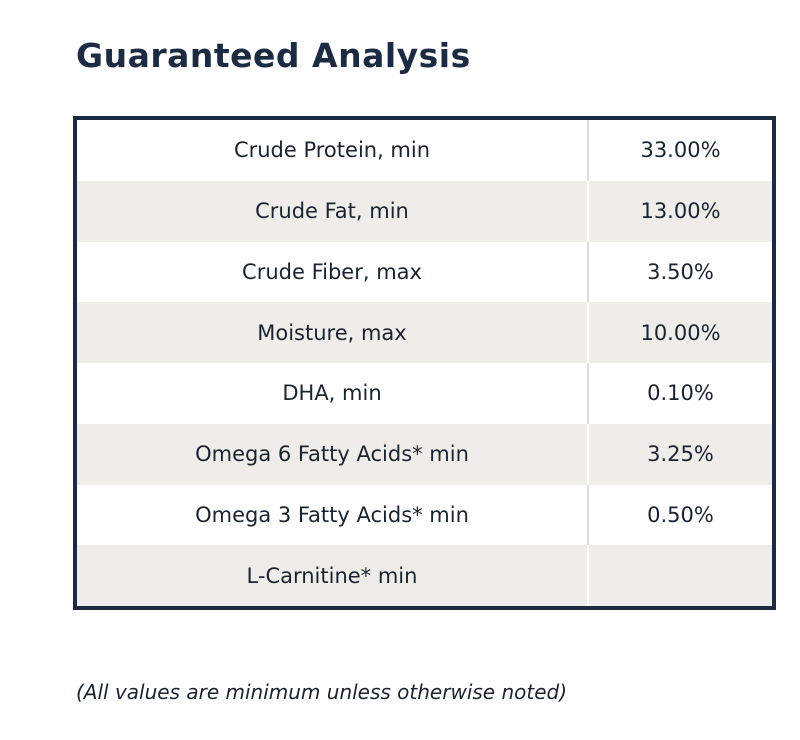  What do you see at coordinates (333, 393) in the screenshot?
I see `nutrient-name: DHA, min` at bounding box center [333, 393].